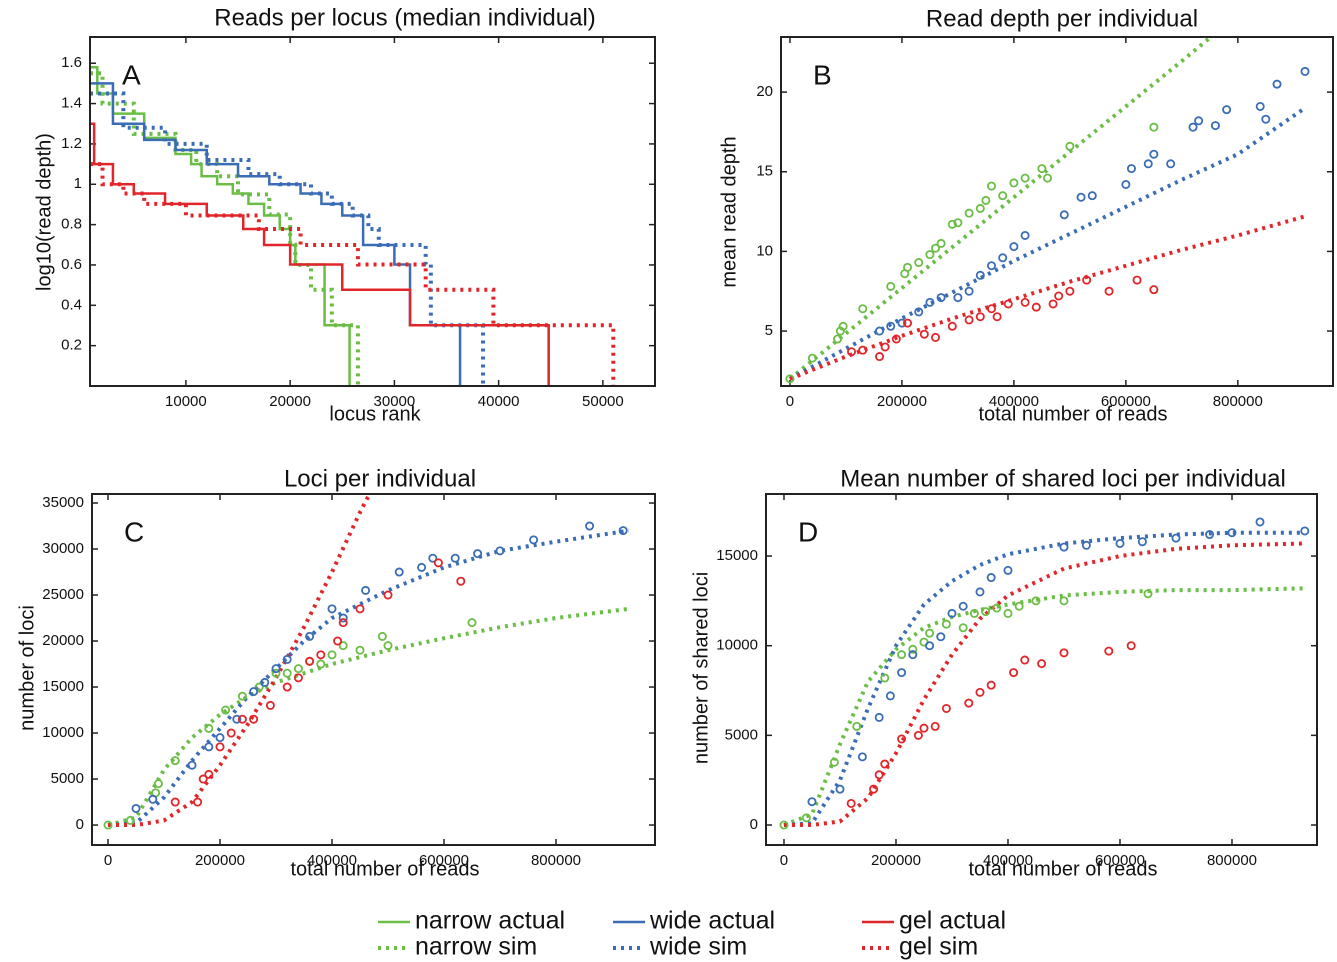 This screenshot has height=962, width=1337. I want to click on y-tick-label: 10000, so click(63, 732).